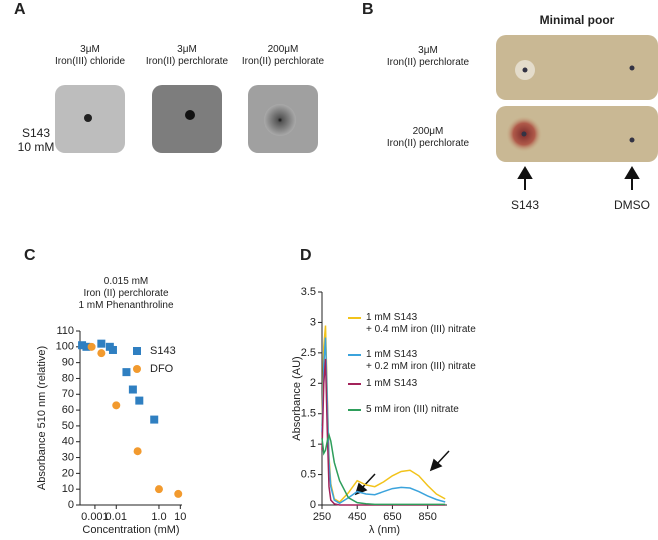  What do you see at coordinates (525, 205) in the screenshot?
I see `arrow-label: S143` at bounding box center [525, 205].